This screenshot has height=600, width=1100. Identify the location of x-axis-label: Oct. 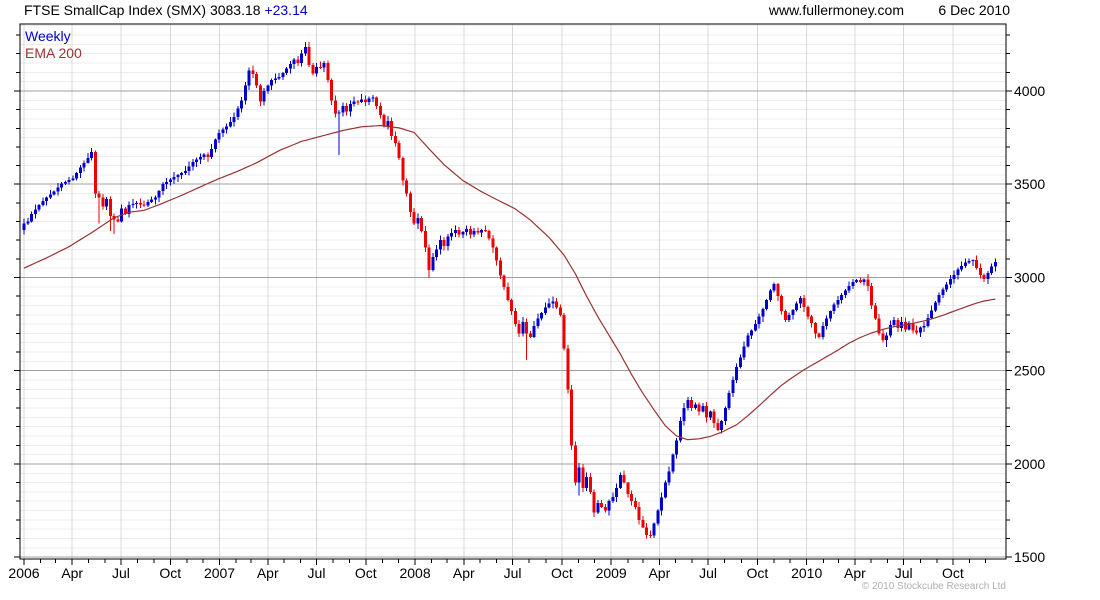
(366, 573).